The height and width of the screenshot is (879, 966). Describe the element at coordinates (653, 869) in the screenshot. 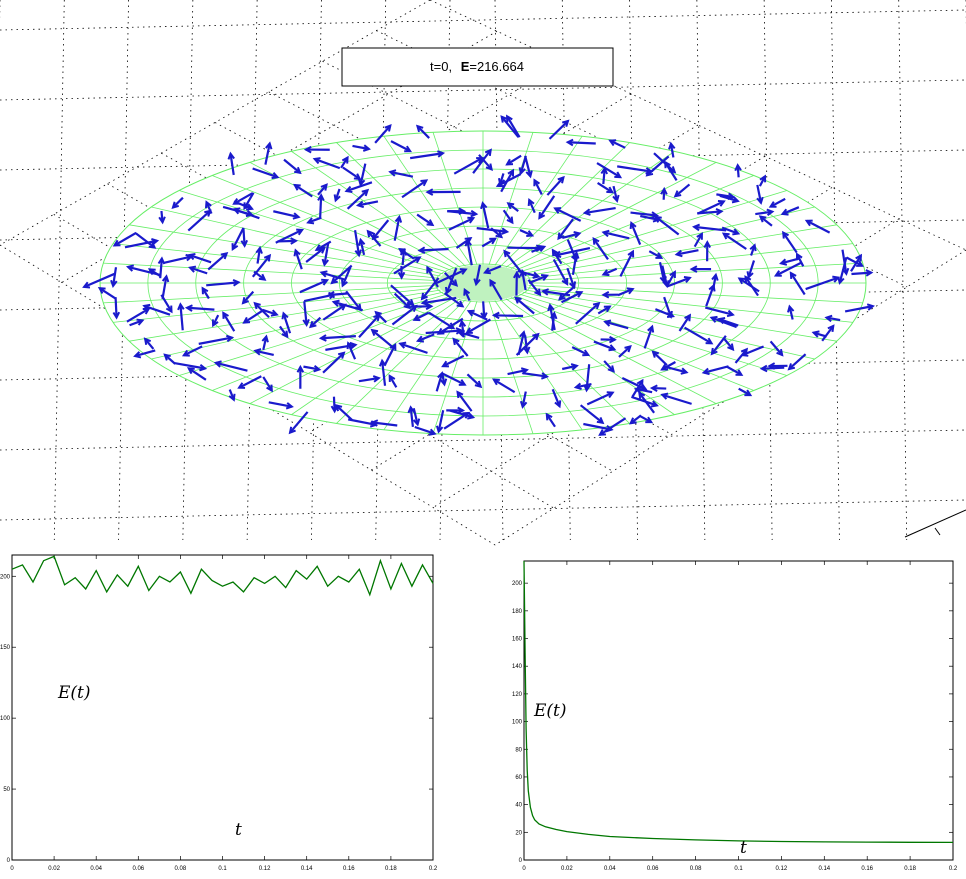

I see `x-tick-label: 0.06` at that location.